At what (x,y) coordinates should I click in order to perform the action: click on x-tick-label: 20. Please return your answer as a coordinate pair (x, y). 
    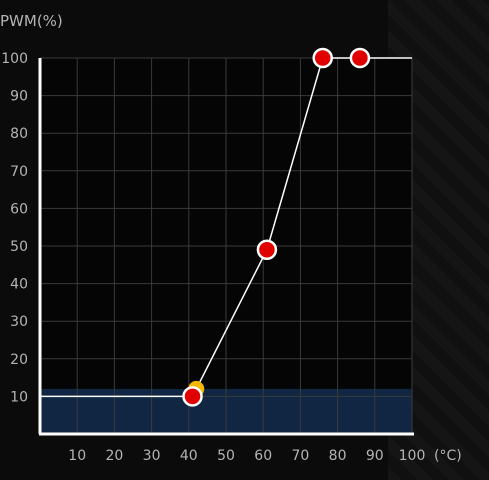
    Looking at the image, I should click on (114, 456).